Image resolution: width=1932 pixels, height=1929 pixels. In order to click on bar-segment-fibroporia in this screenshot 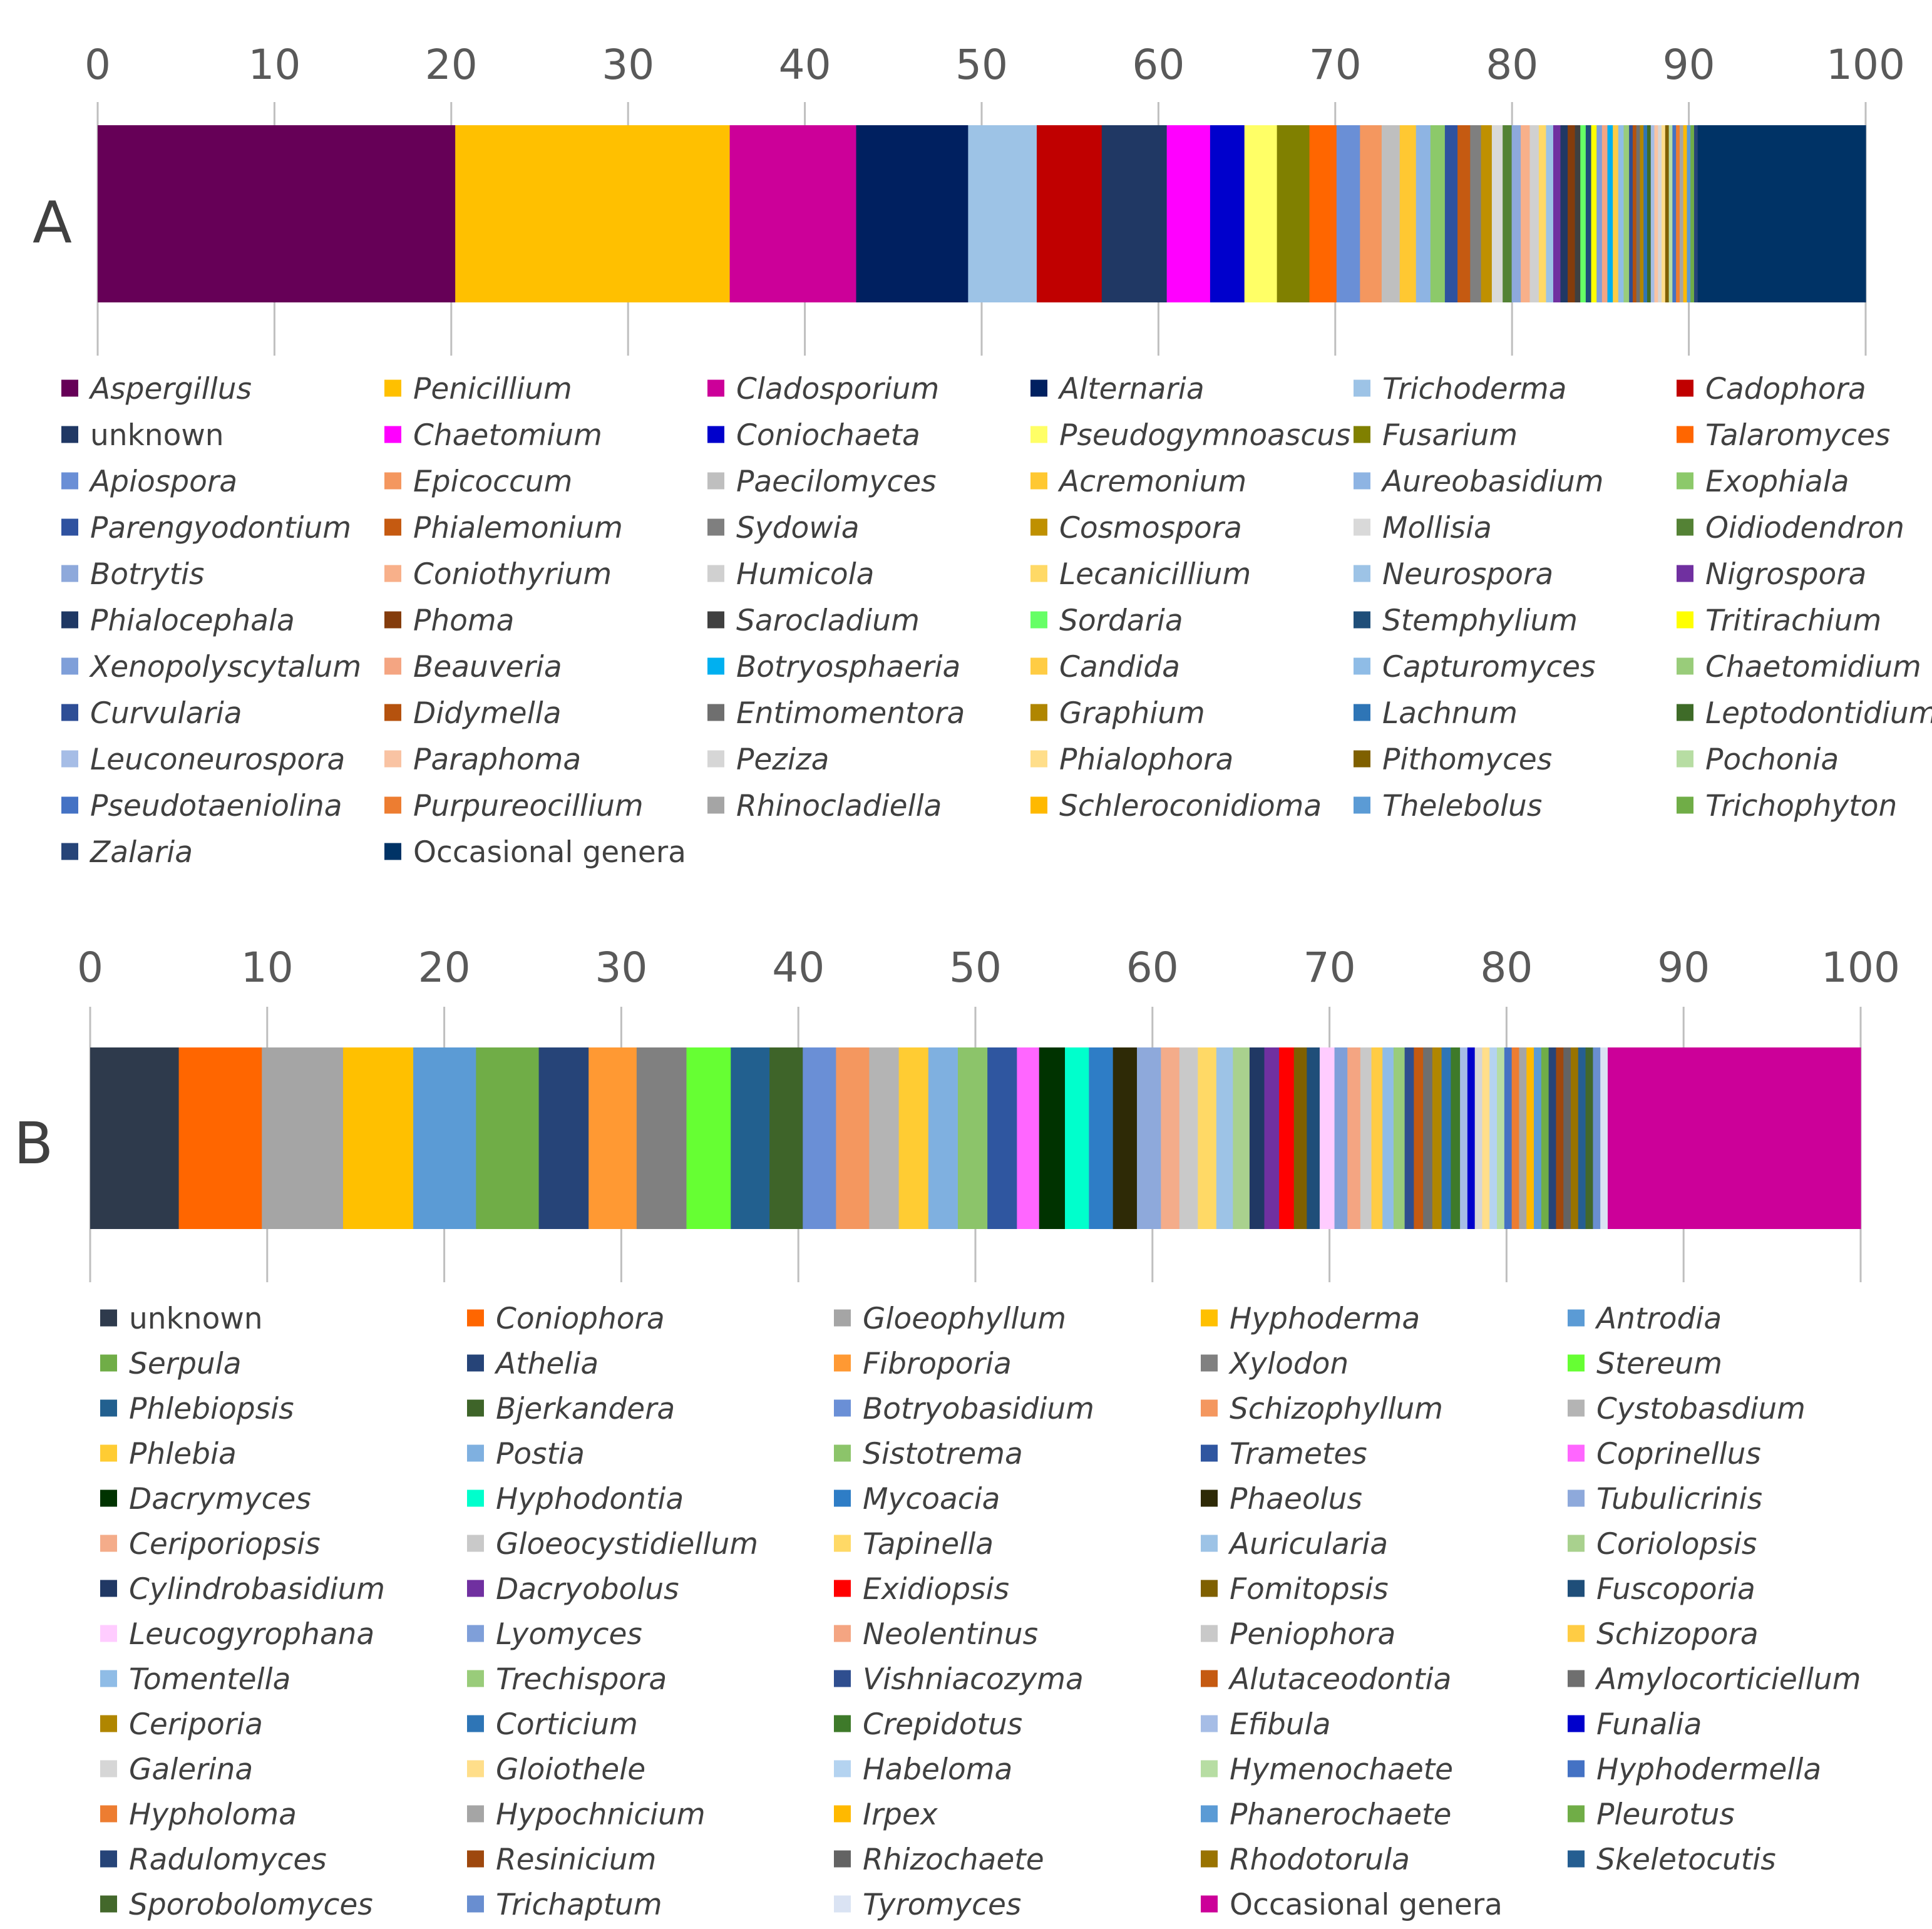, I will do `click(612, 1138)`.